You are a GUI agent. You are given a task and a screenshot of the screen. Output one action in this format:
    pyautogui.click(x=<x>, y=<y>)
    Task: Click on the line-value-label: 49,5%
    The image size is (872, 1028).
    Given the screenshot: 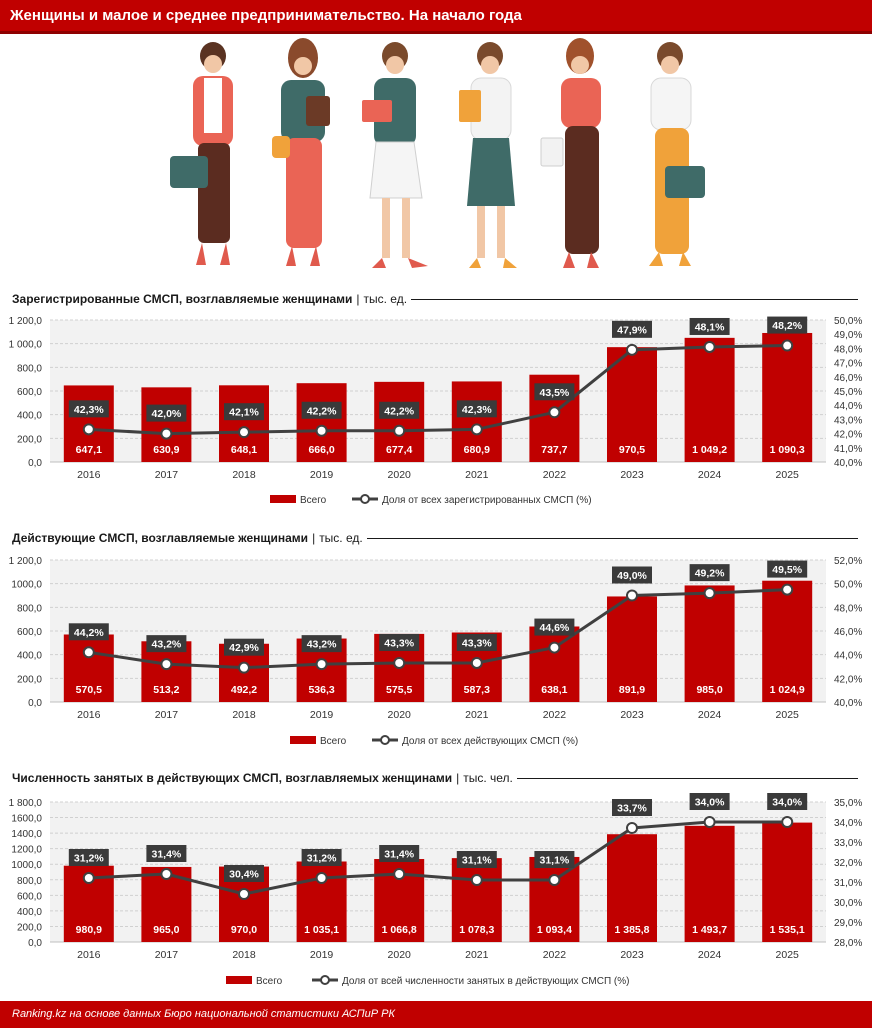 What is the action you would take?
    pyautogui.click(x=787, y=570)
    